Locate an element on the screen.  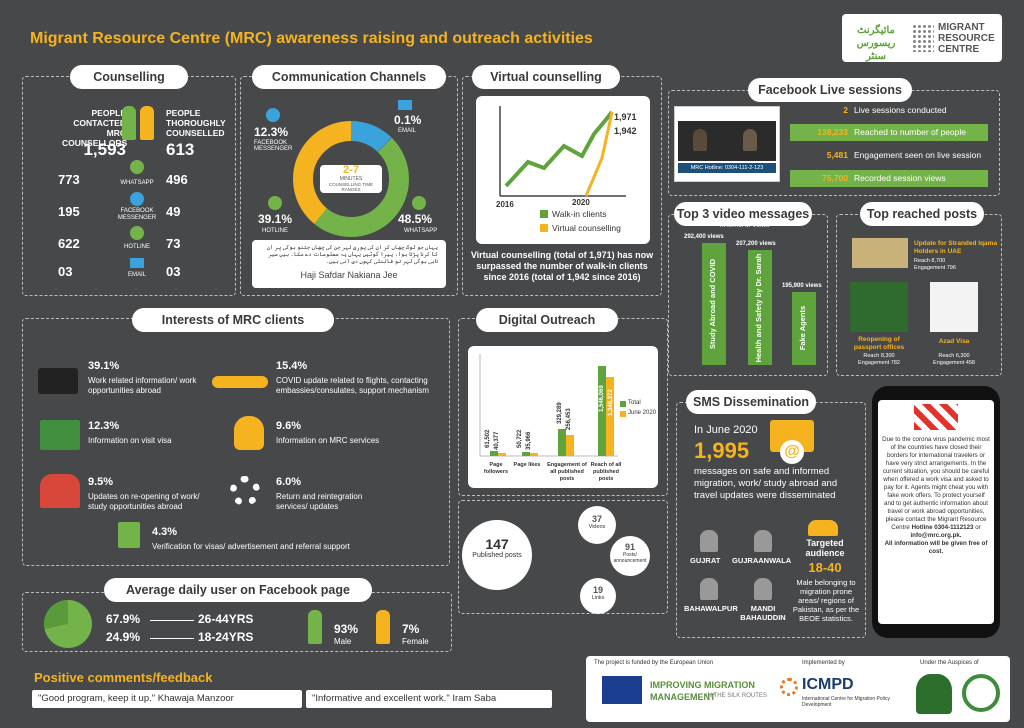
virtual-line is located at coordinates (599, 154).